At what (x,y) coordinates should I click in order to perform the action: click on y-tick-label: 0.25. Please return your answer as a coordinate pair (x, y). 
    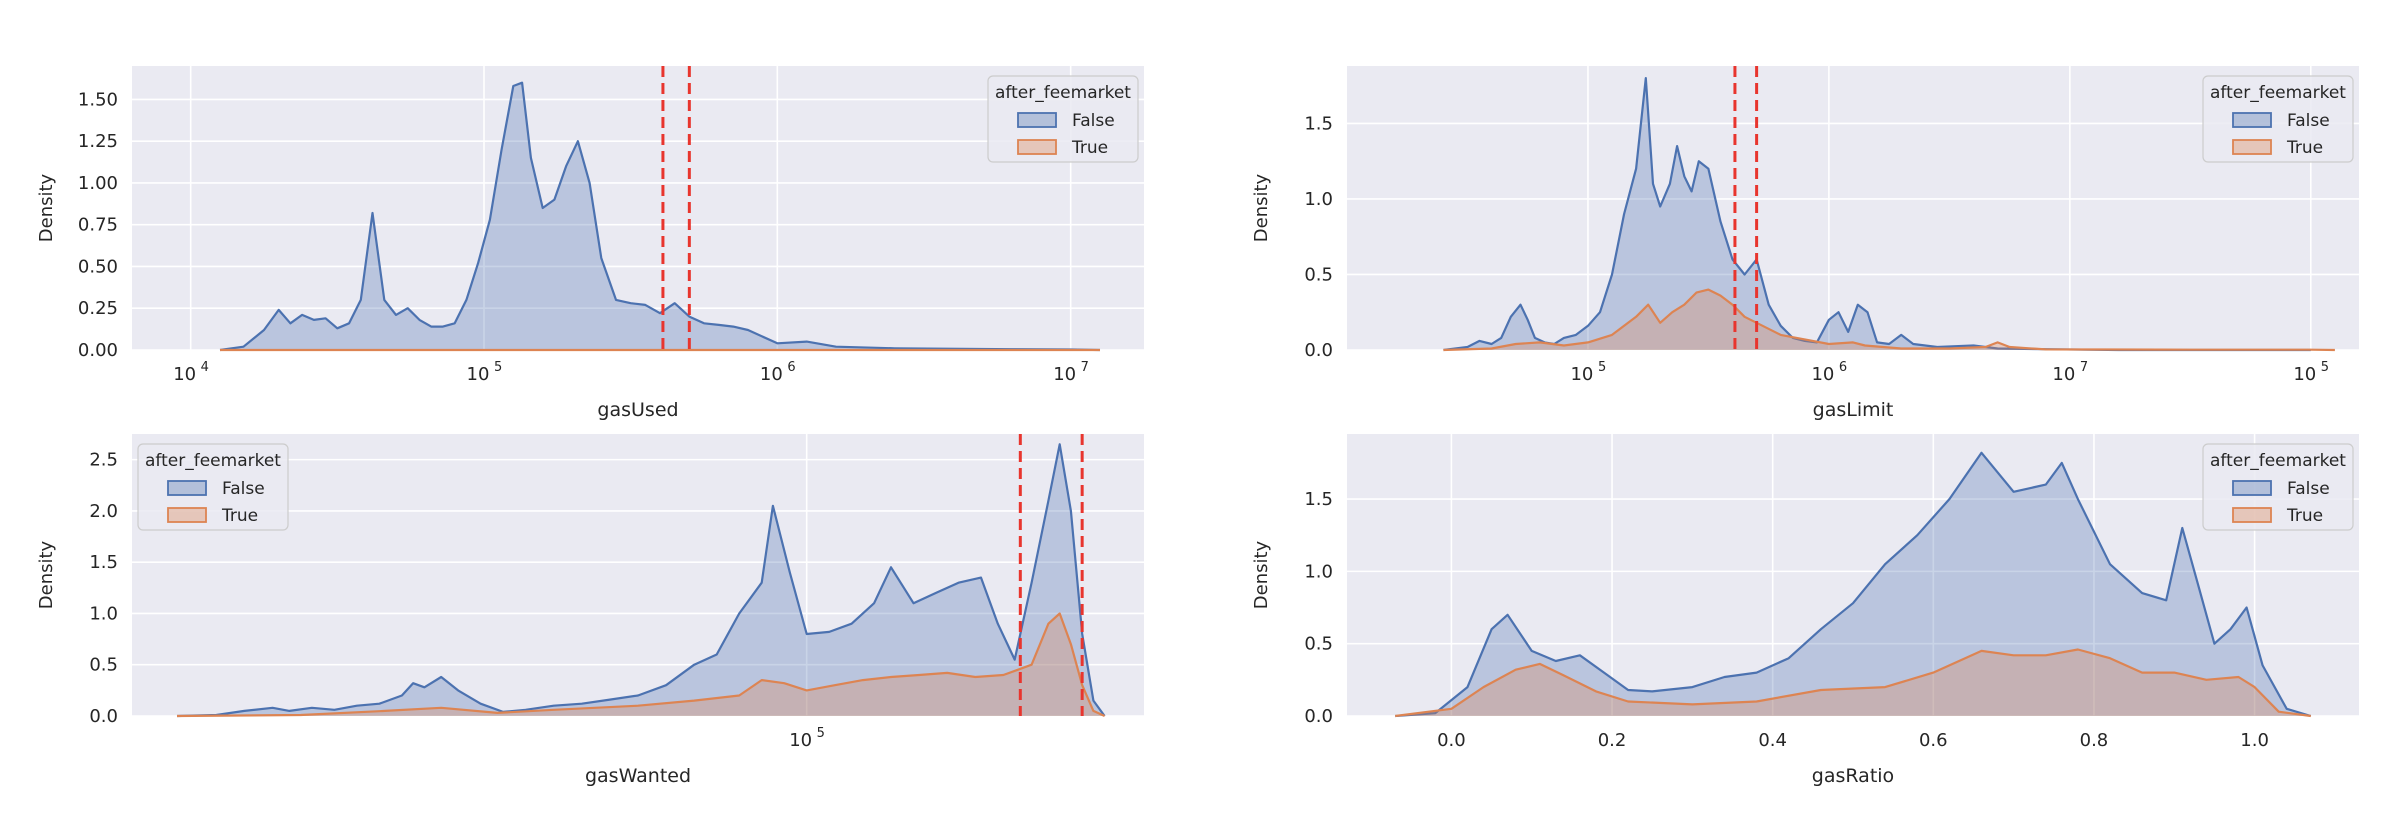
    Looking at the image, I should click on (98, 308).